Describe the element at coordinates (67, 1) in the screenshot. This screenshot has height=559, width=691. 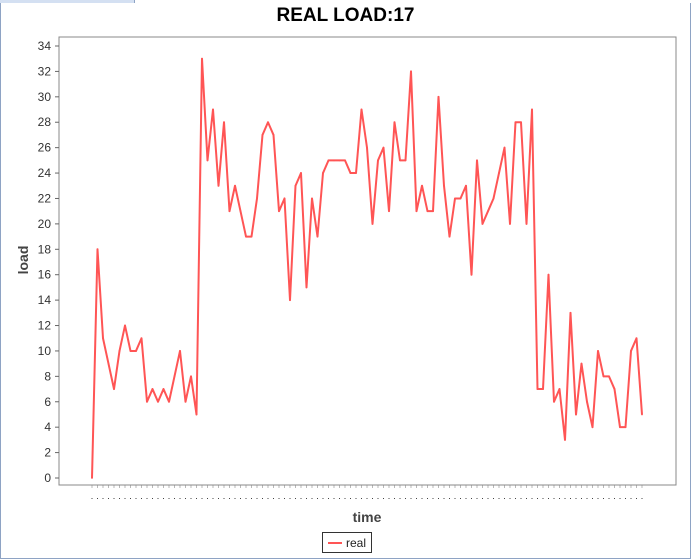
I see `active-tab` at that location.